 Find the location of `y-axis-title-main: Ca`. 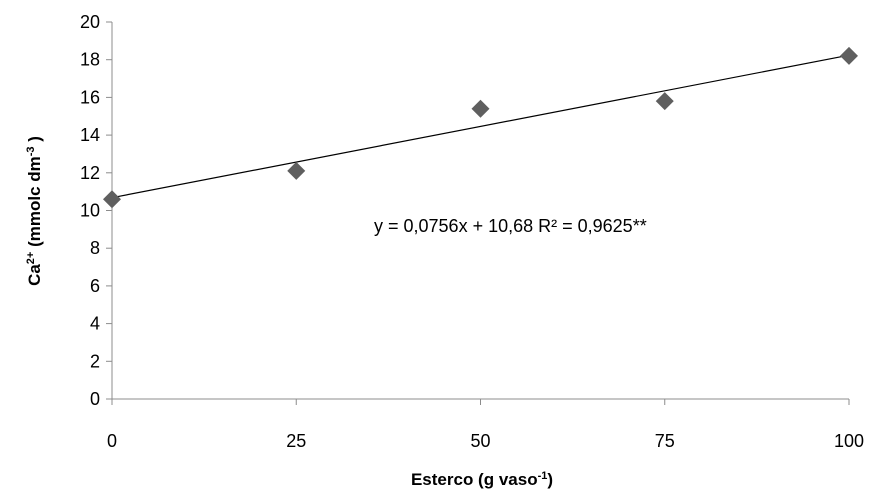

y-axis-title-main: Ca is located at coordinates (34, 275).